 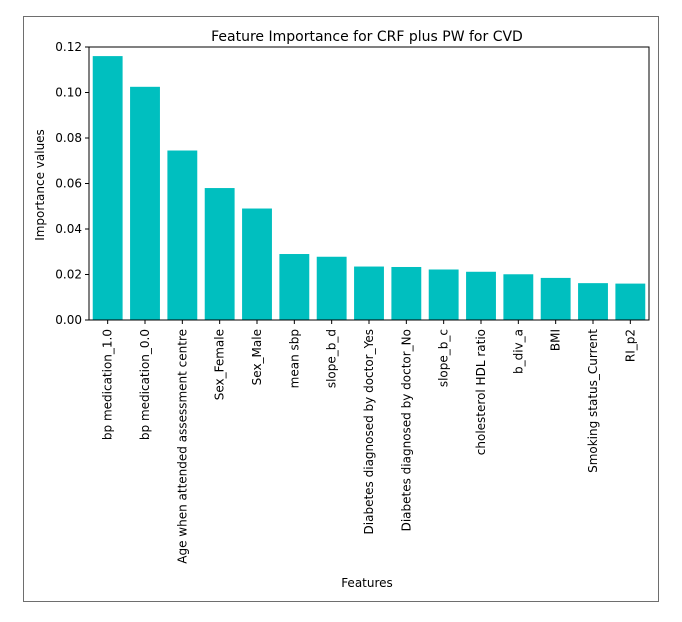 What do you see at coordinates (68, 184) in the screenshot?
I see `y-tick-label: 0.06` at bounding box center [68, 184].